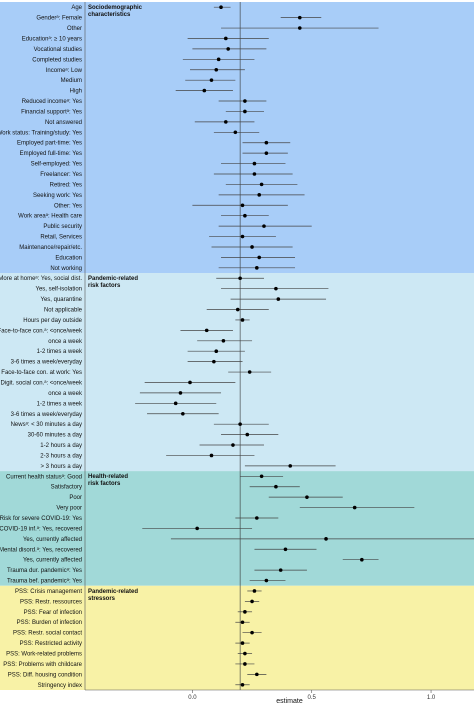 The height and width of the screenshot is (705, 474). I want to click on row-label: > 3 hours a day, so click(61, 467).